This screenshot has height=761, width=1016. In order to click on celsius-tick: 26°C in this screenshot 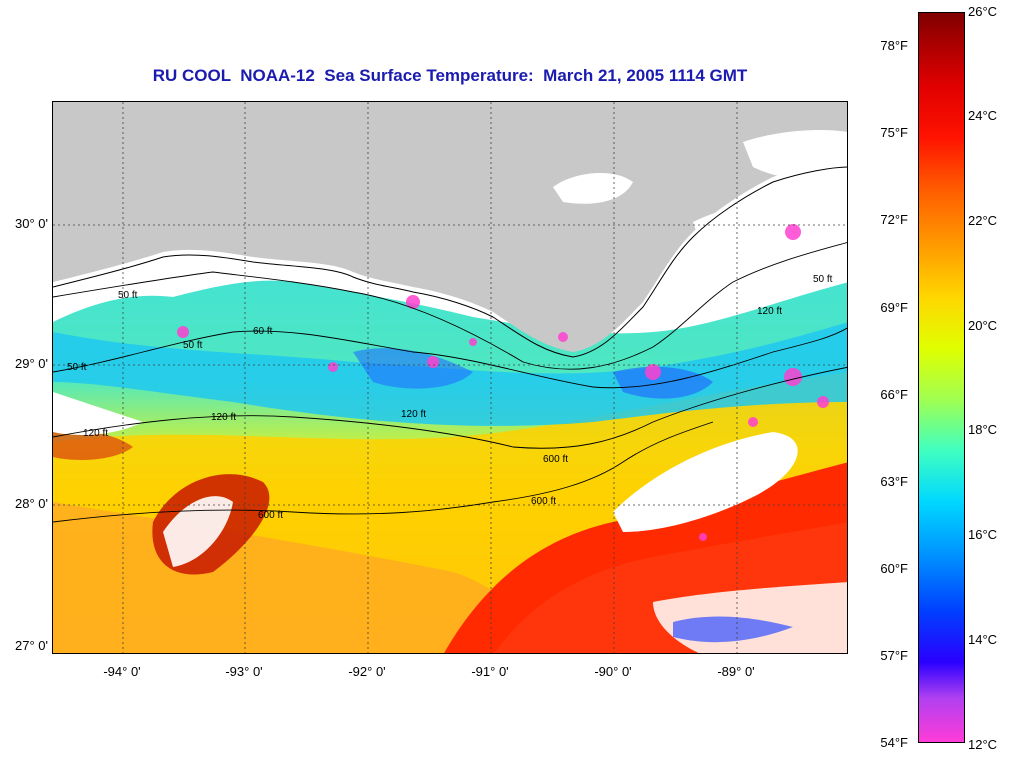, I will do `click(983, 11)`.